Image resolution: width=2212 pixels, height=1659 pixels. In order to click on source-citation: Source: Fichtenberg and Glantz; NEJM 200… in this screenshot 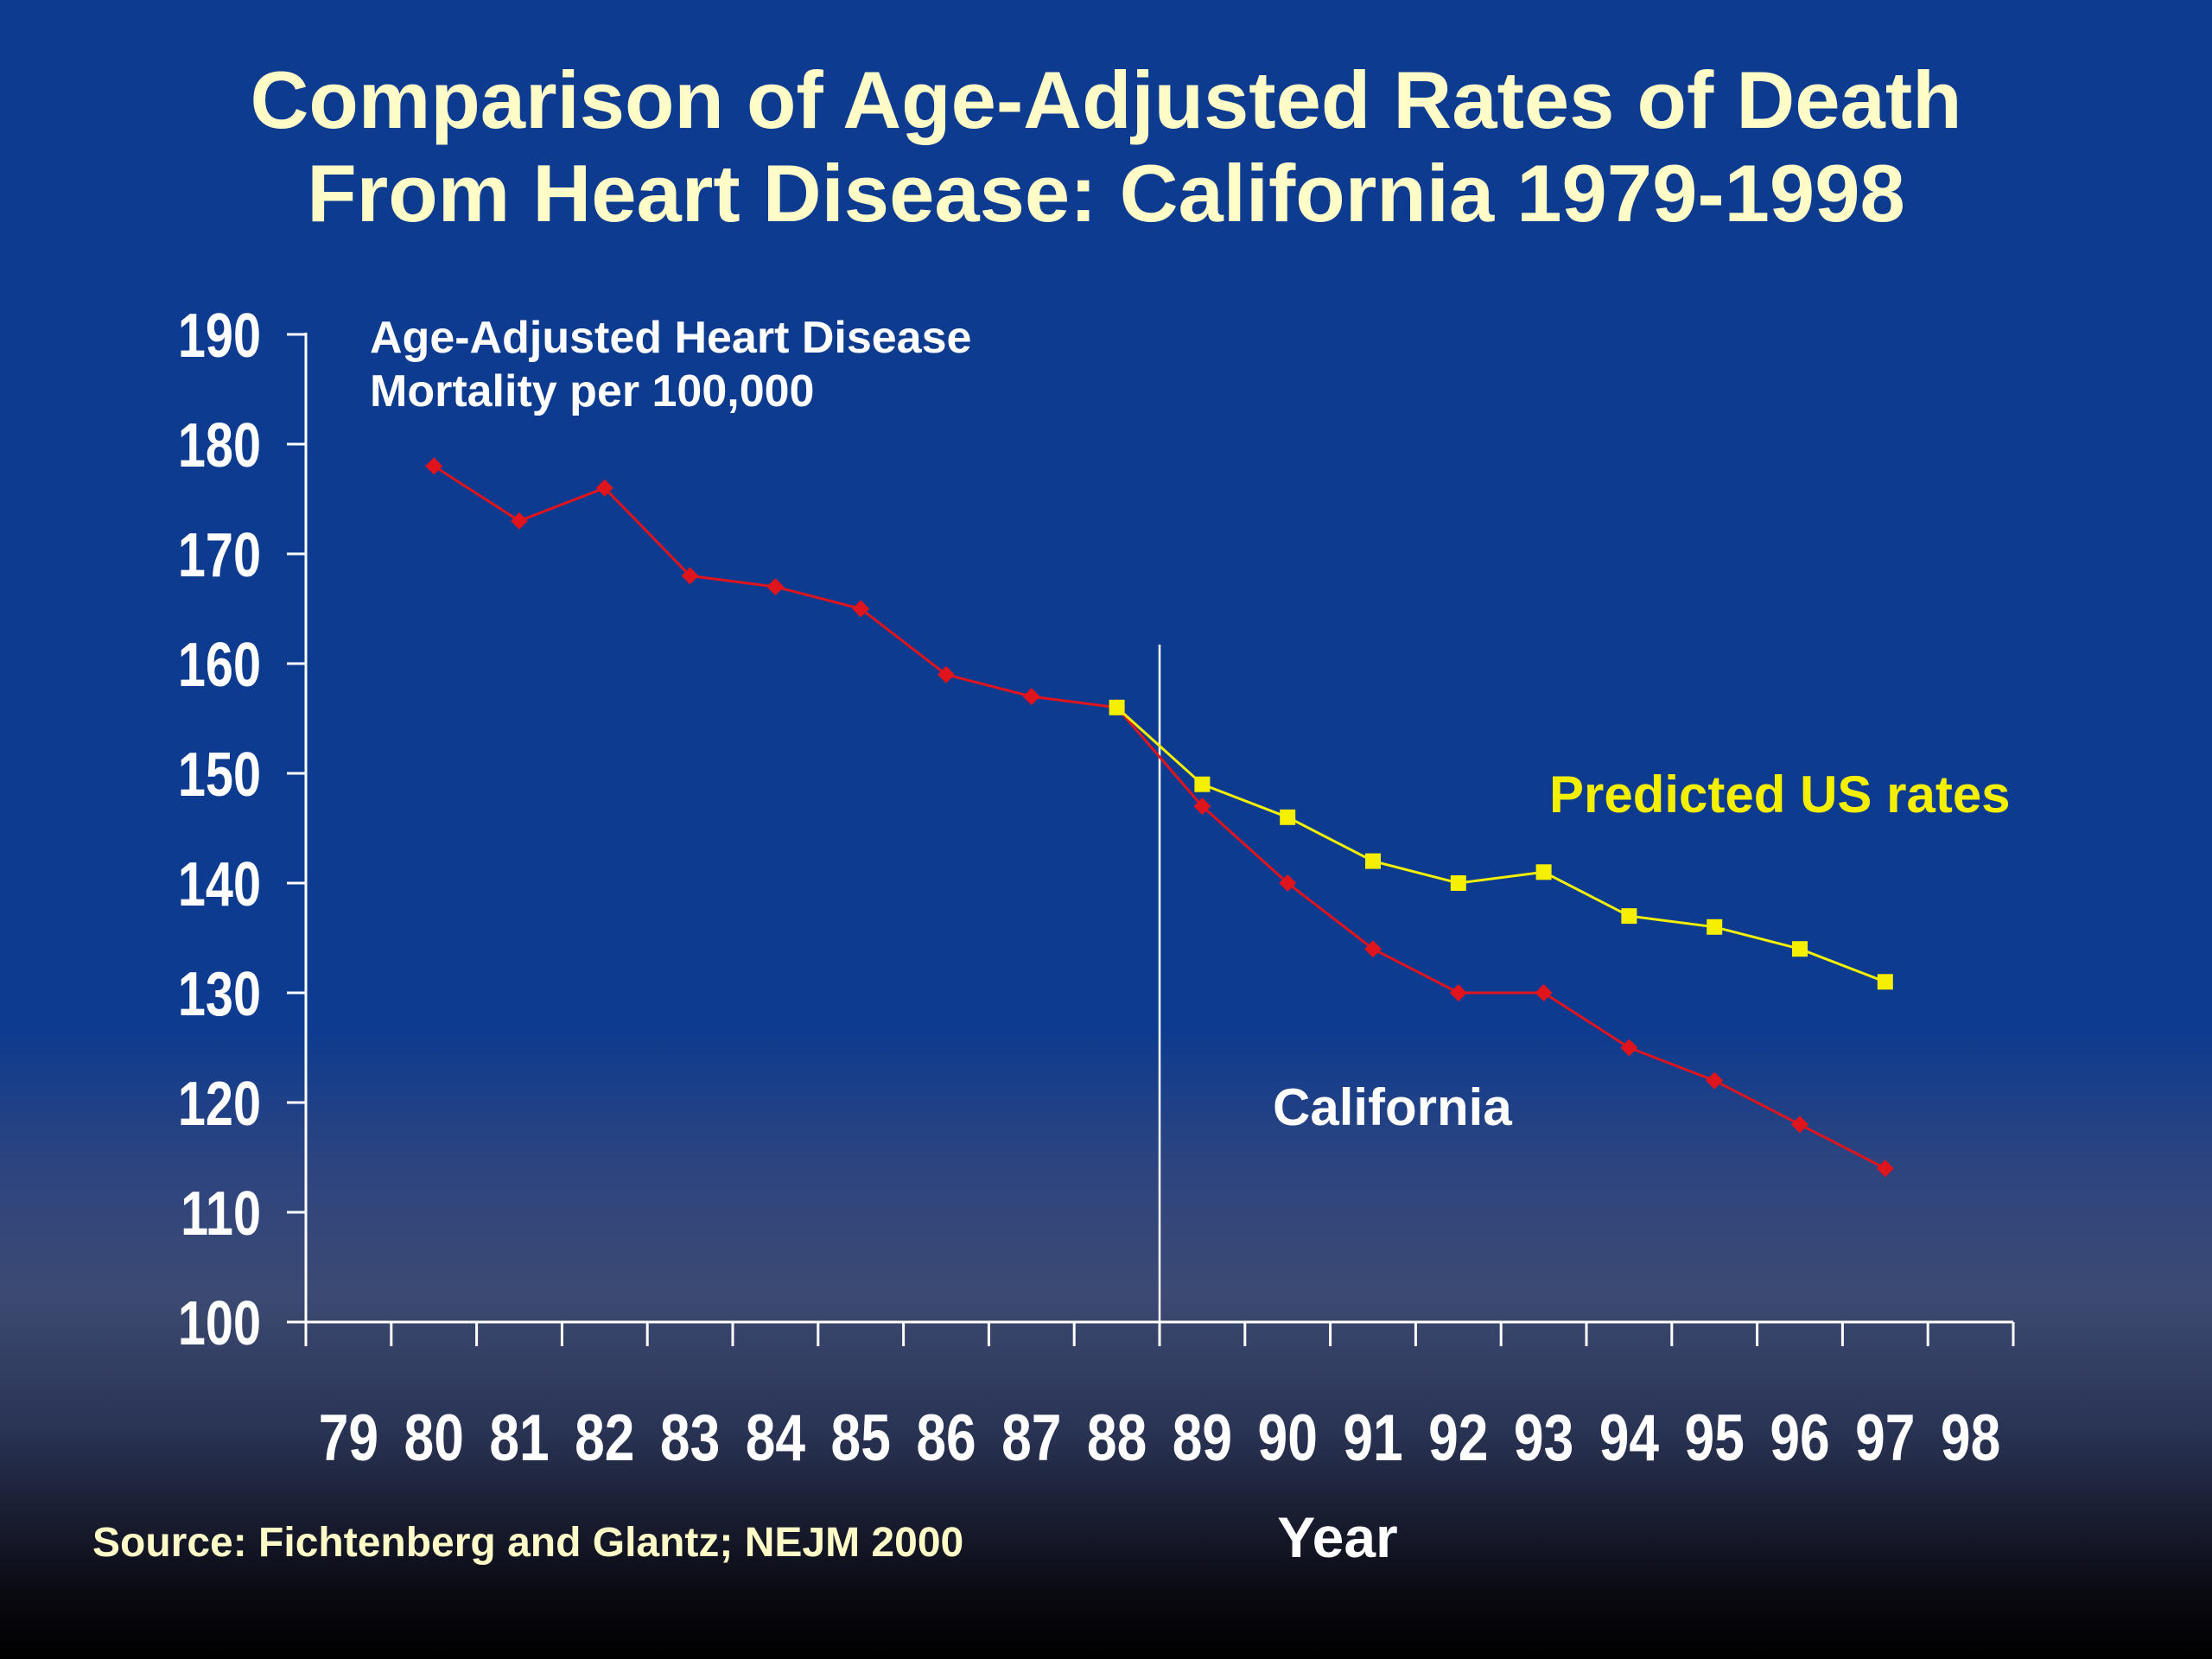, I will do `click(528, 1543)`.